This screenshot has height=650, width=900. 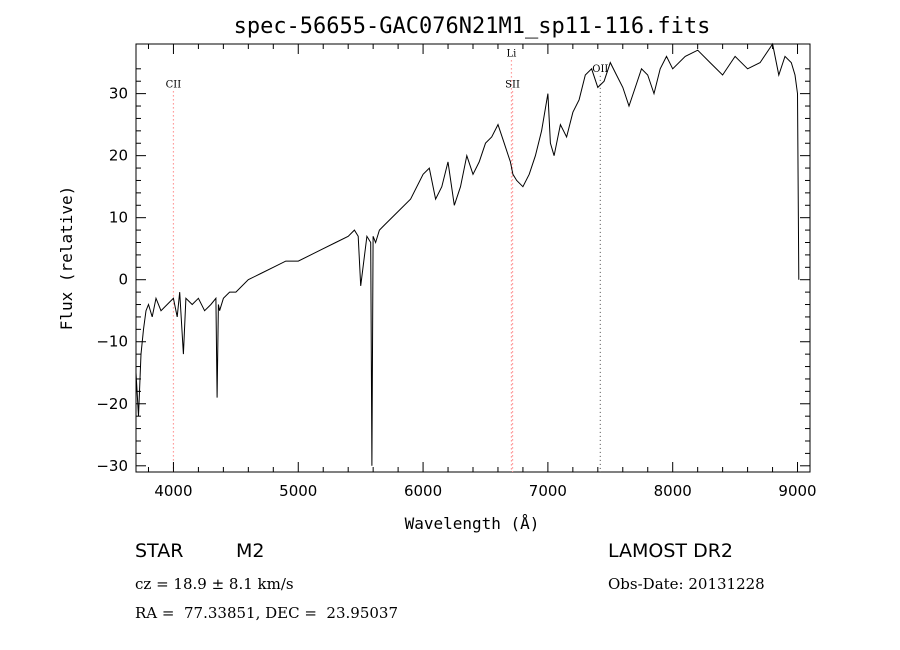 I want to click on y-tick-label: −30, so click(x=112, y=466).